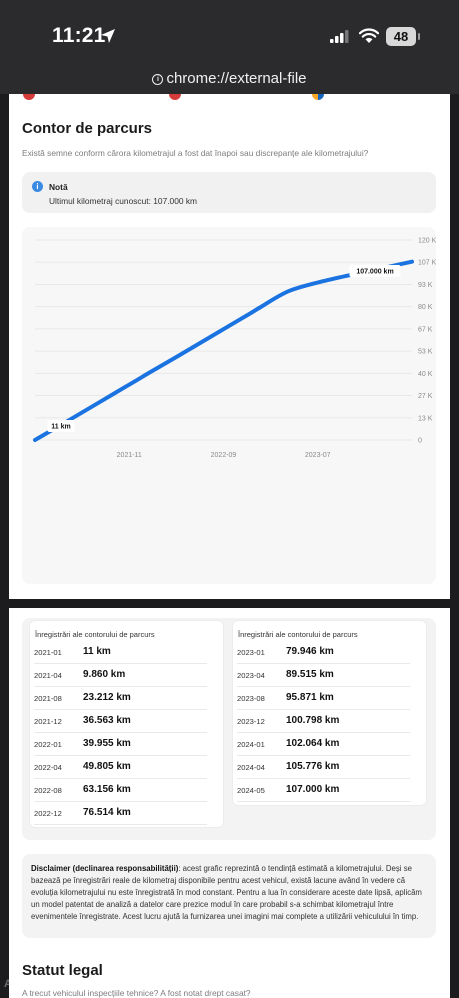 The width and height of the screenshot is (459, 998). I want to click on browser-url-bar: i chrome://external-file, so click(229, 79).